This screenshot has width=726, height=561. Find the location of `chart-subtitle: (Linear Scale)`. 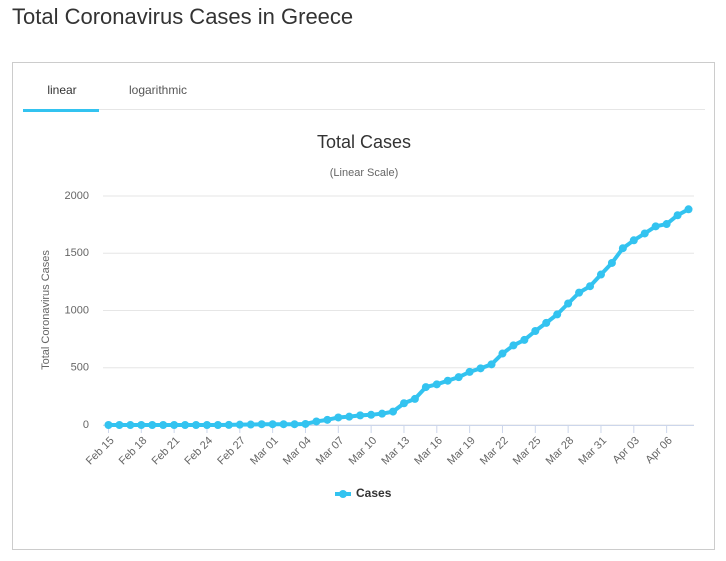

chart-subtitle: (Linear Scale) is located at coordinates (364, 173).